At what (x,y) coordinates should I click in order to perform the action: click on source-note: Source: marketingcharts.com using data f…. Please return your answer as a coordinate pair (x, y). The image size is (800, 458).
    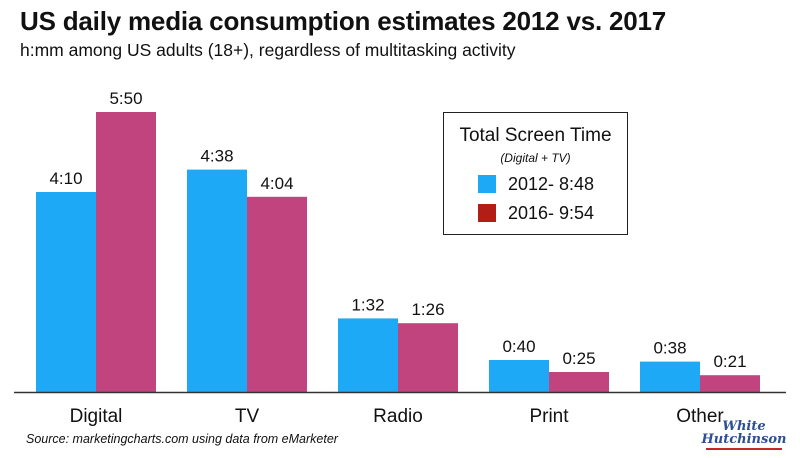
    Looking at the image, I should click on (182, 439).